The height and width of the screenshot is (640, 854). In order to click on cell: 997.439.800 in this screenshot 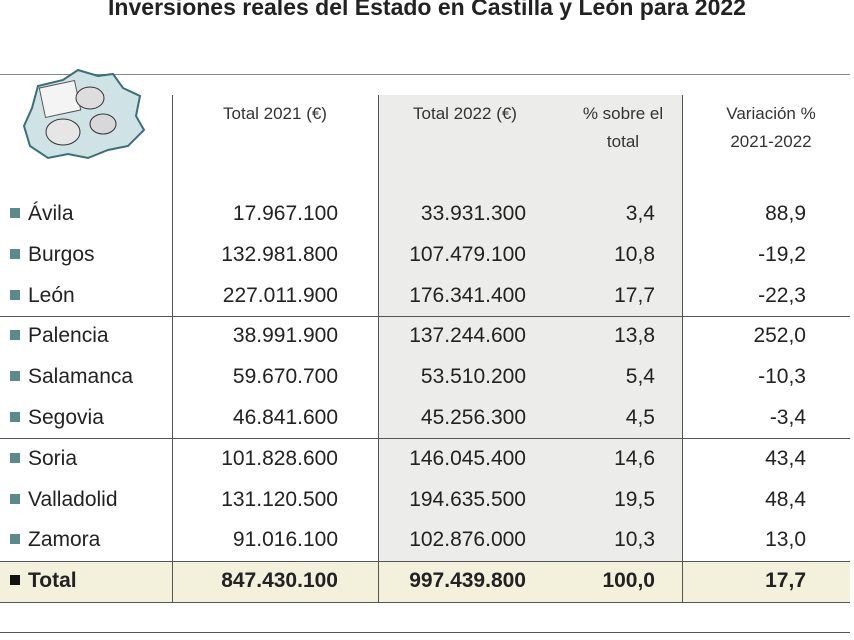, I will do `click(467, 580)`.